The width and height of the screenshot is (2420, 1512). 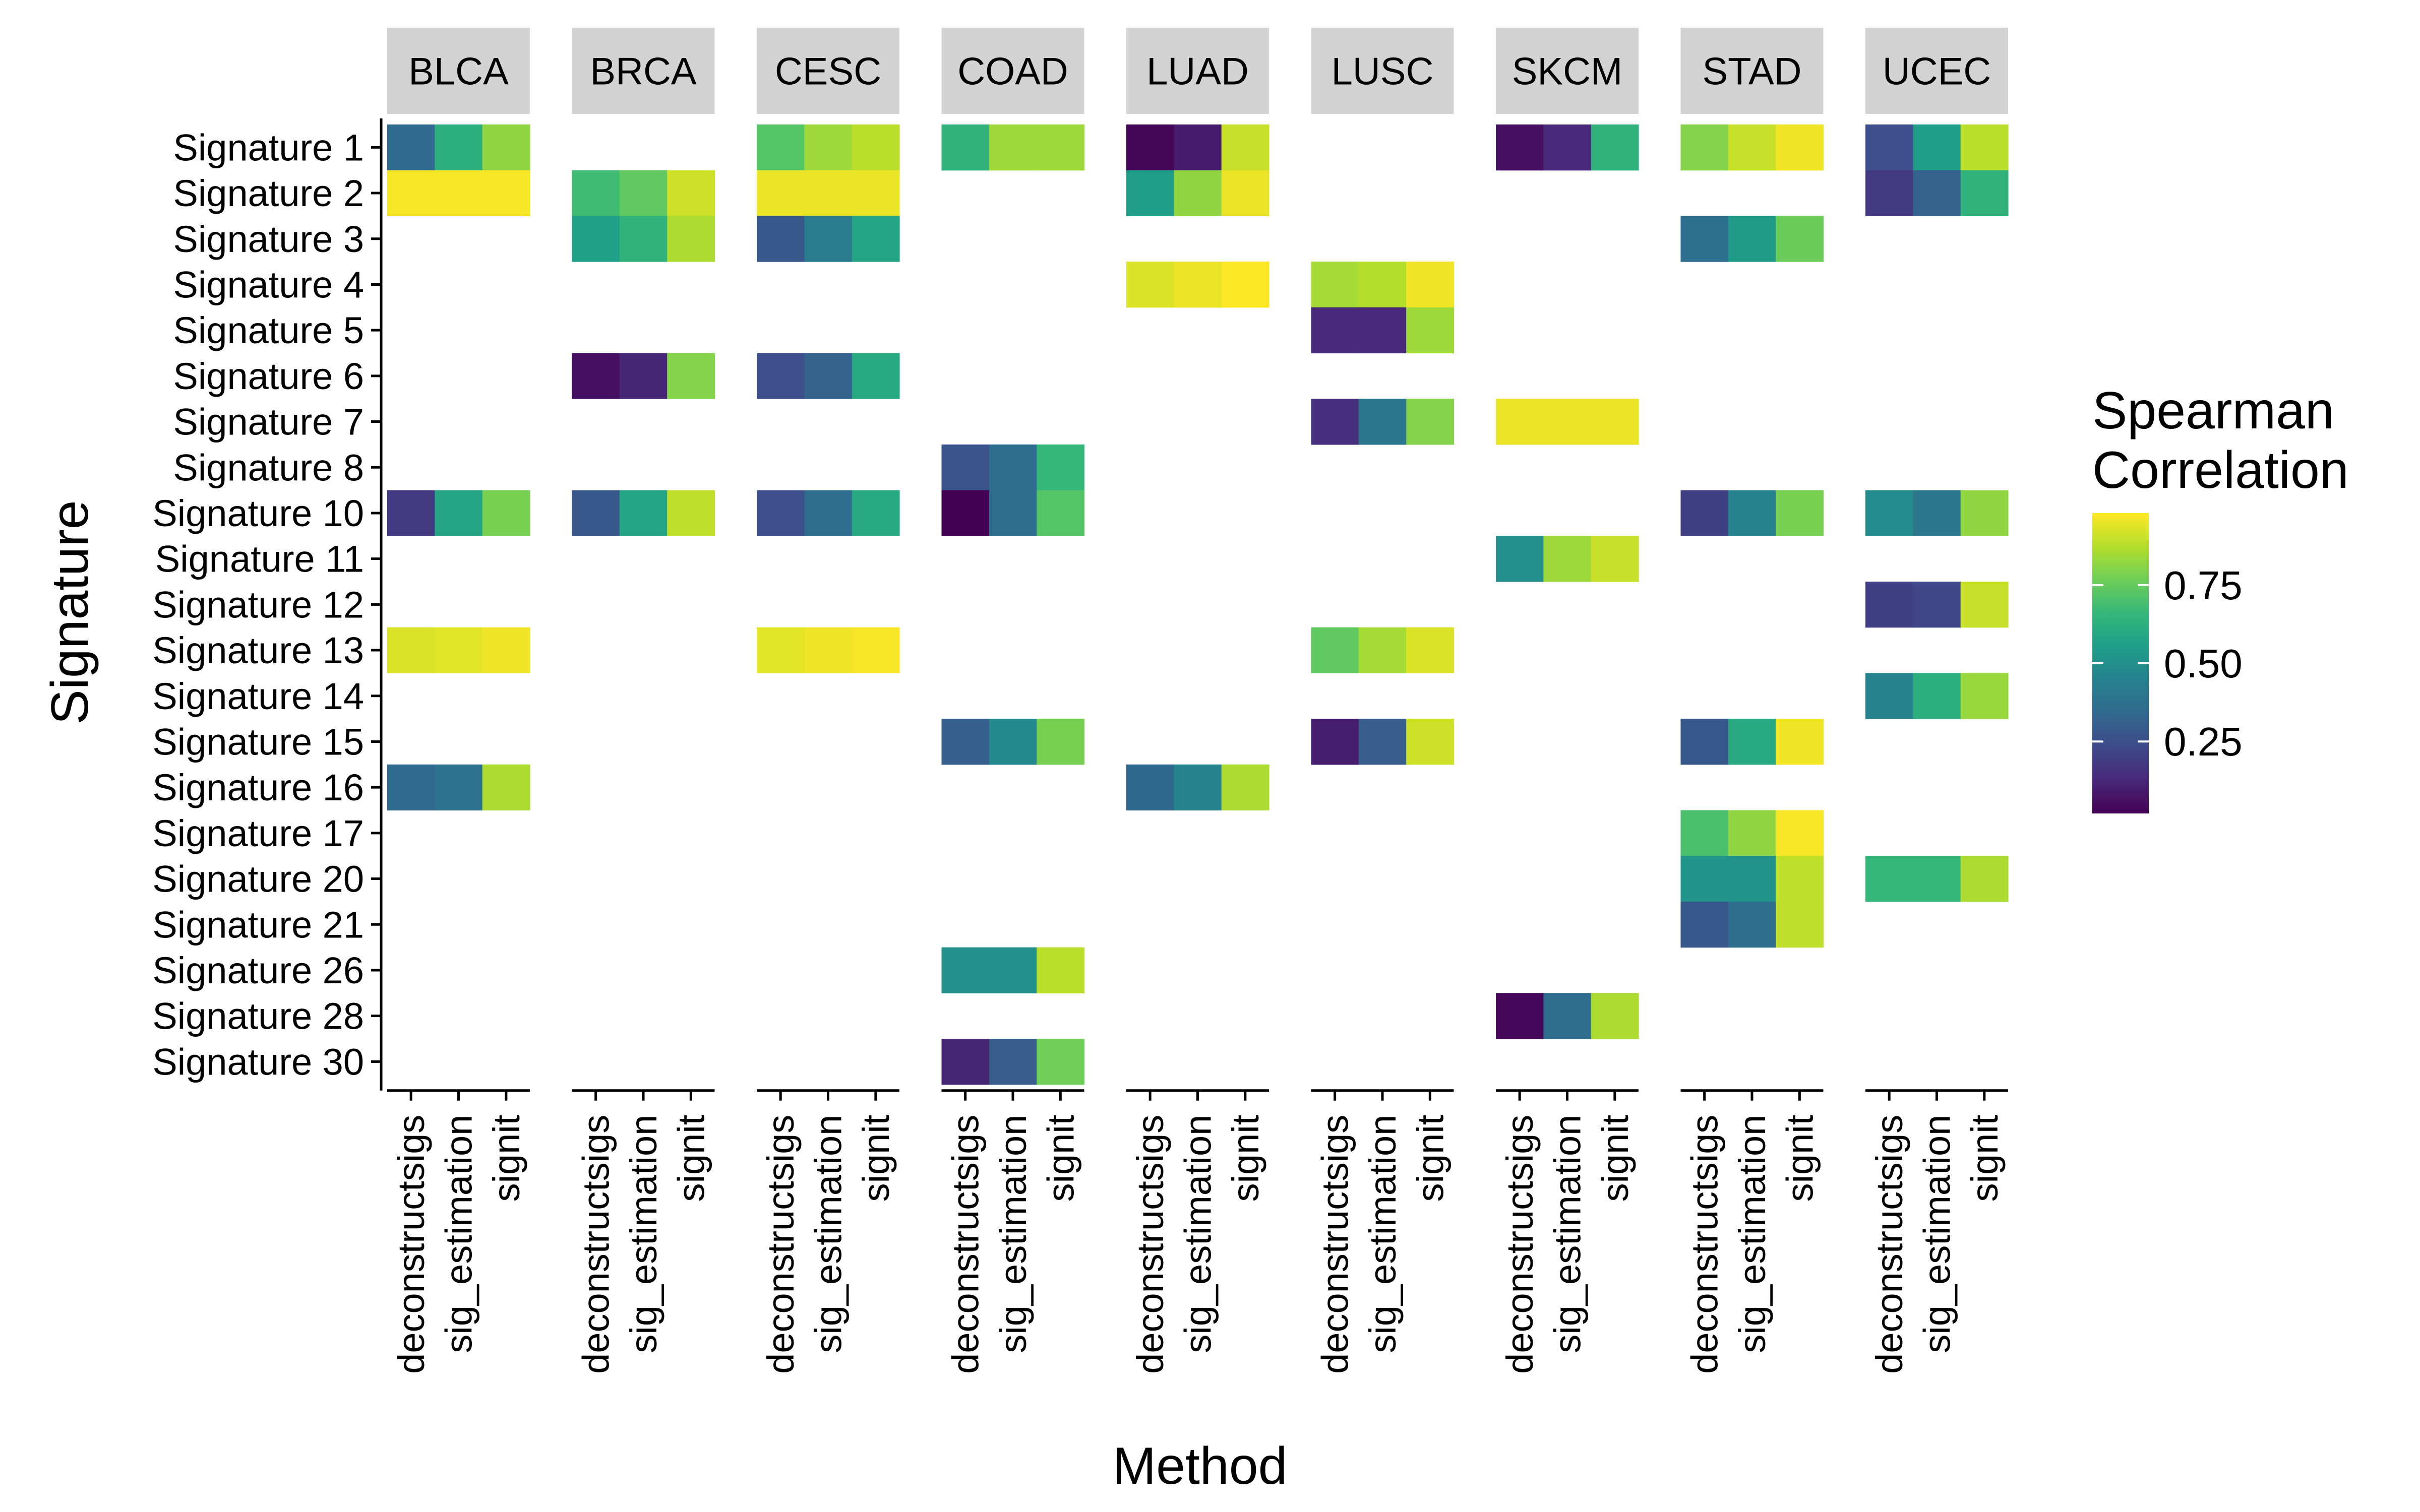 I want to click on cell-cesc-signature-1-sig_estimation, so click(x=828, y=147).